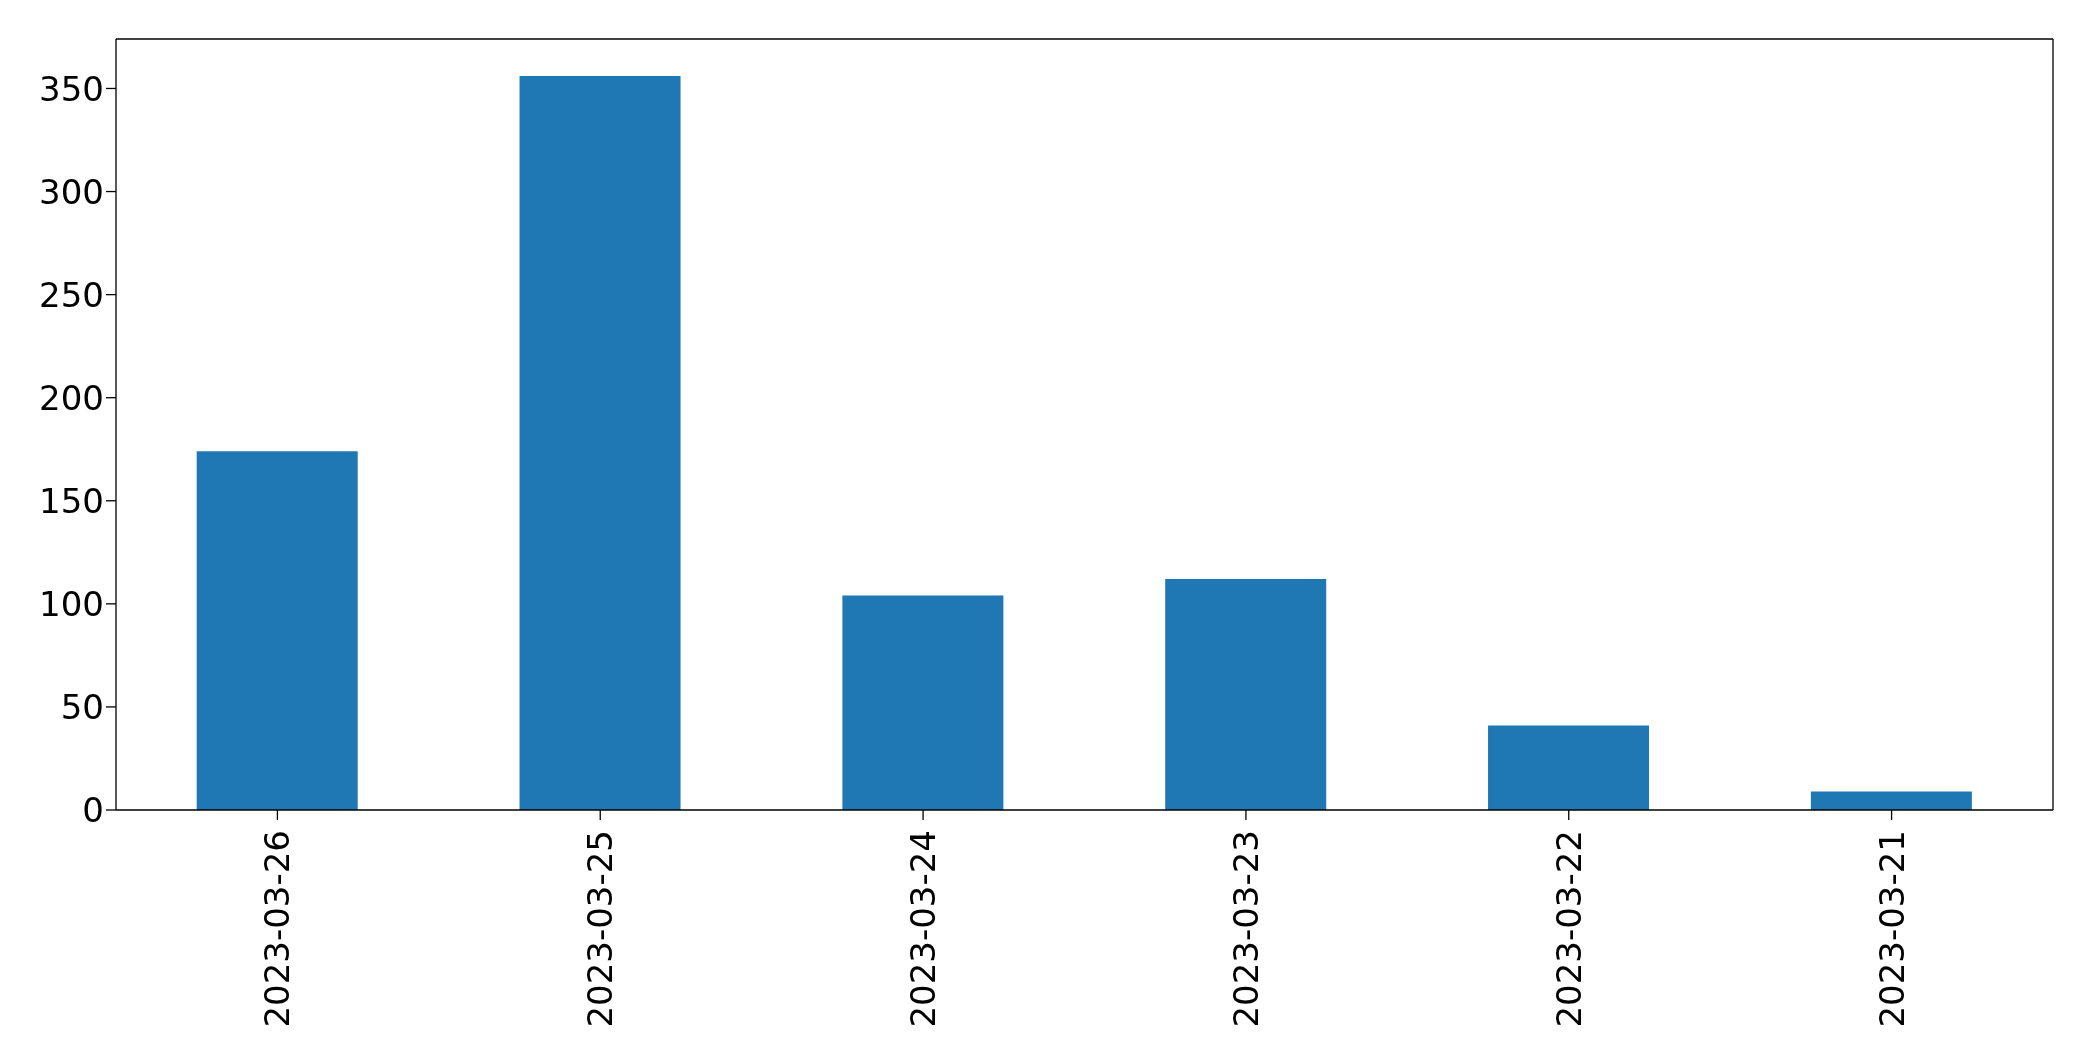 The image size is (2093, 1061). What do you see at coordinates (600, 929) in the screenshot?
I see `x-tick-label: 2023-03-25` at bounding box center [600, 929].